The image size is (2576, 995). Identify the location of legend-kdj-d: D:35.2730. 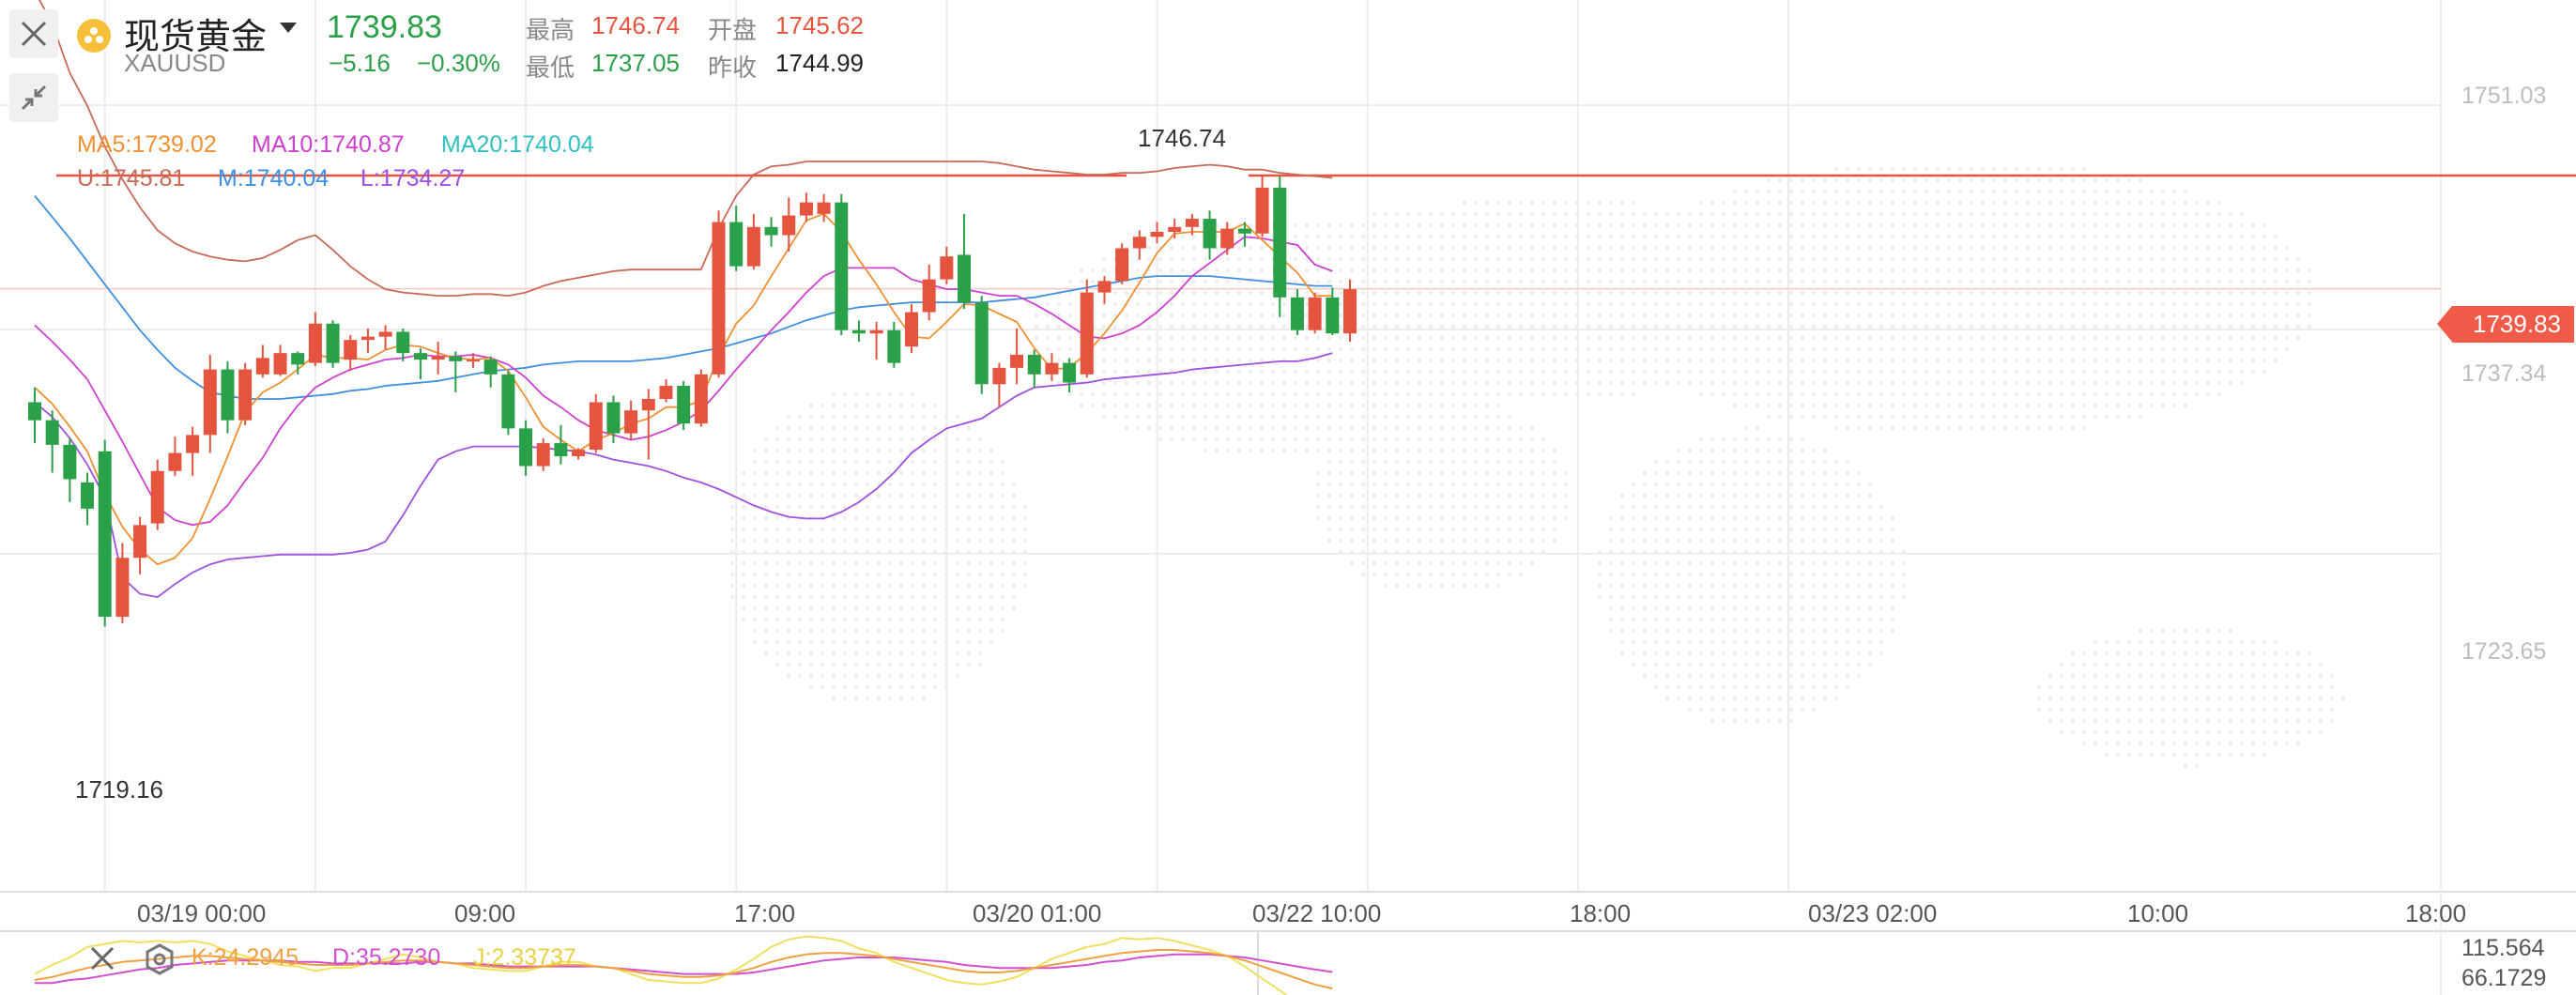
(386, 957).